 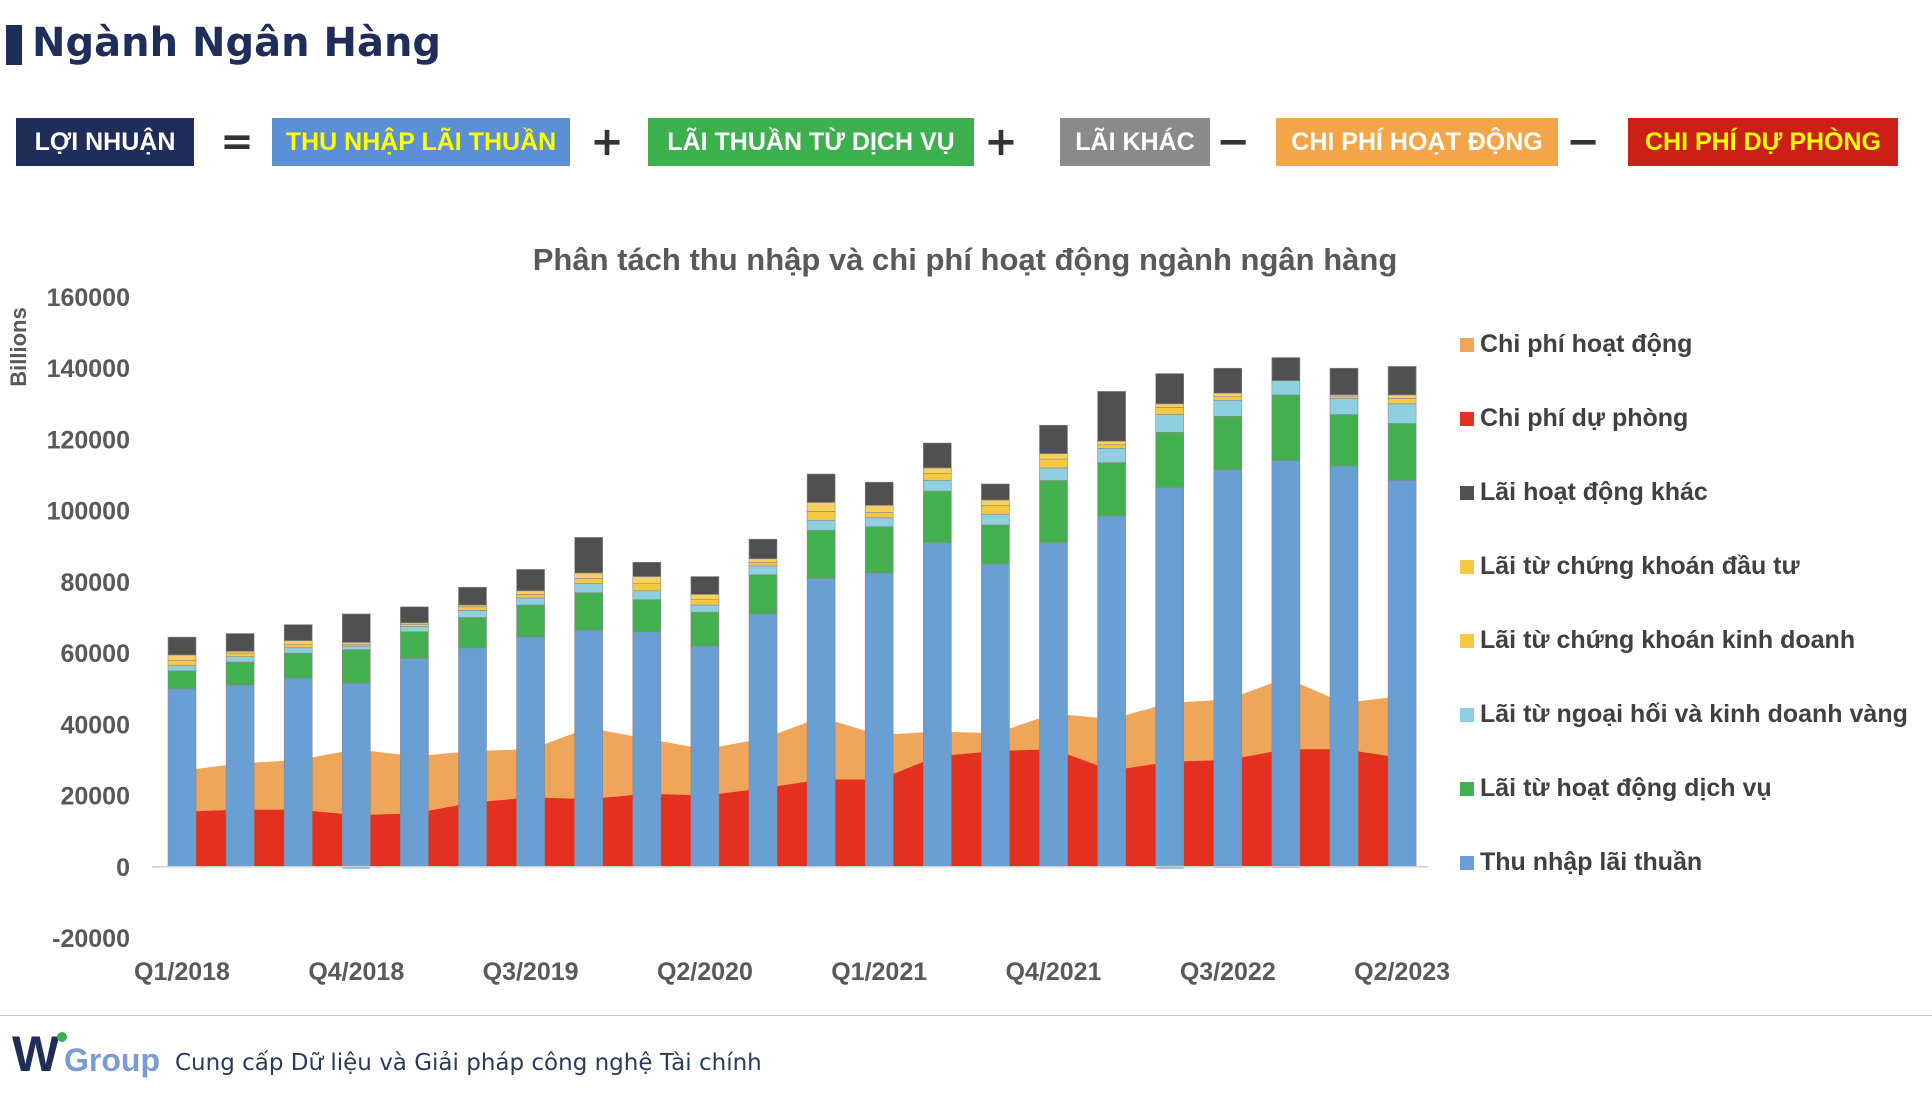 What do you see at coordinates (1594, 492) in the screenshot?
I see `legend-label: Lãi hoạt động khác` at bounding box center [1594, 492].